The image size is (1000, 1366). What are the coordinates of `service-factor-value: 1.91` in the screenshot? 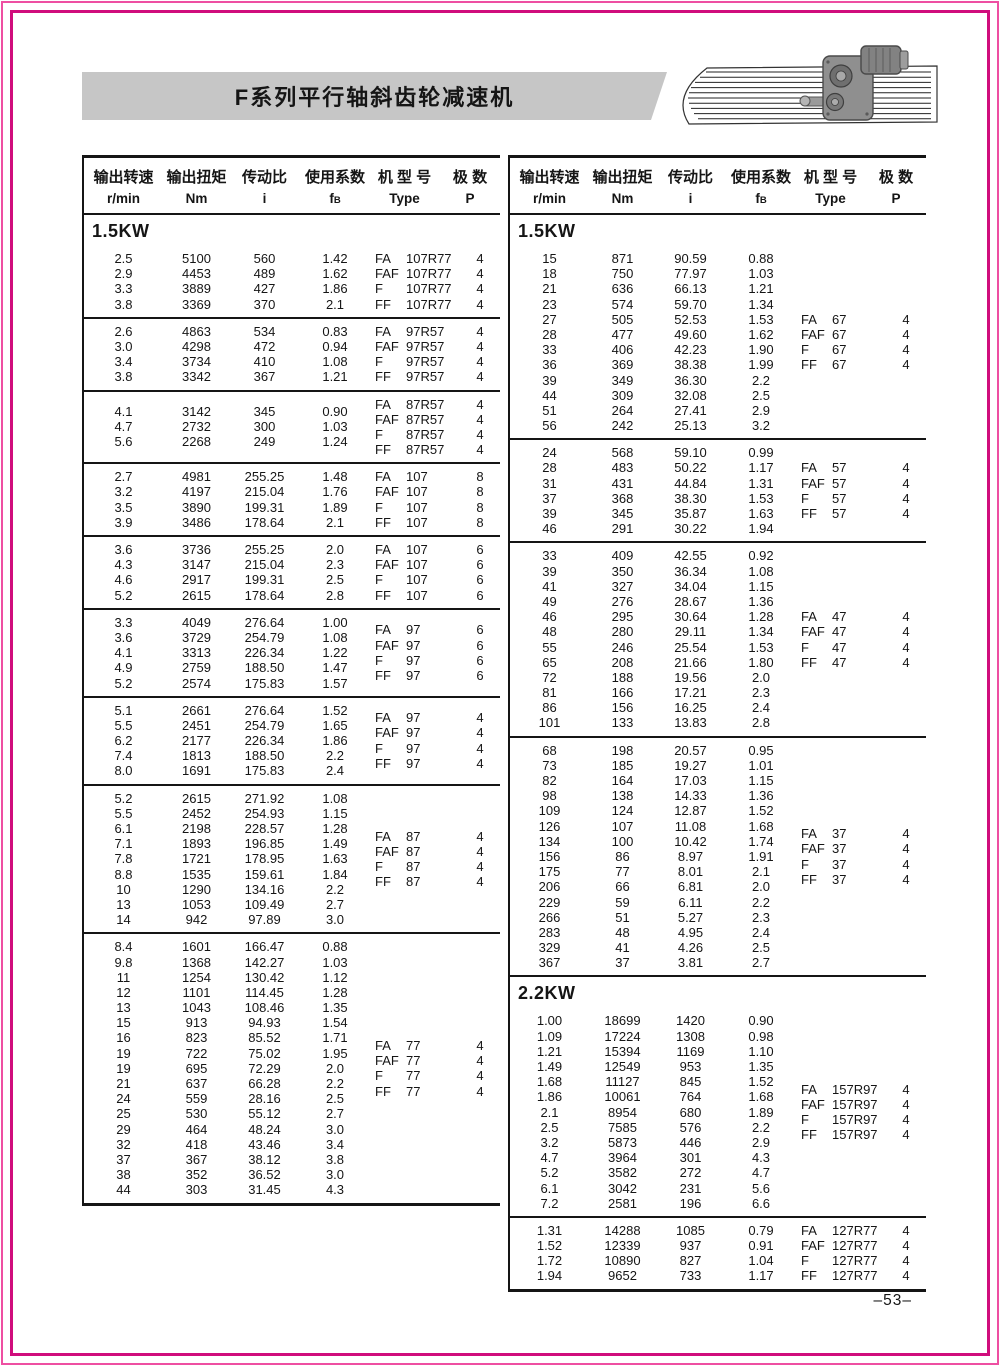 It's located at (761, 856).